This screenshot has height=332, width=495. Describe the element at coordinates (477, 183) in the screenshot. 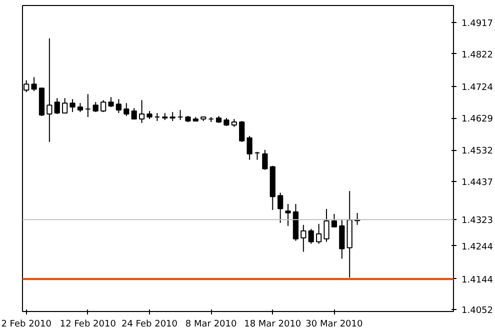

I see `y-tick-label: 1.4437` at that location.